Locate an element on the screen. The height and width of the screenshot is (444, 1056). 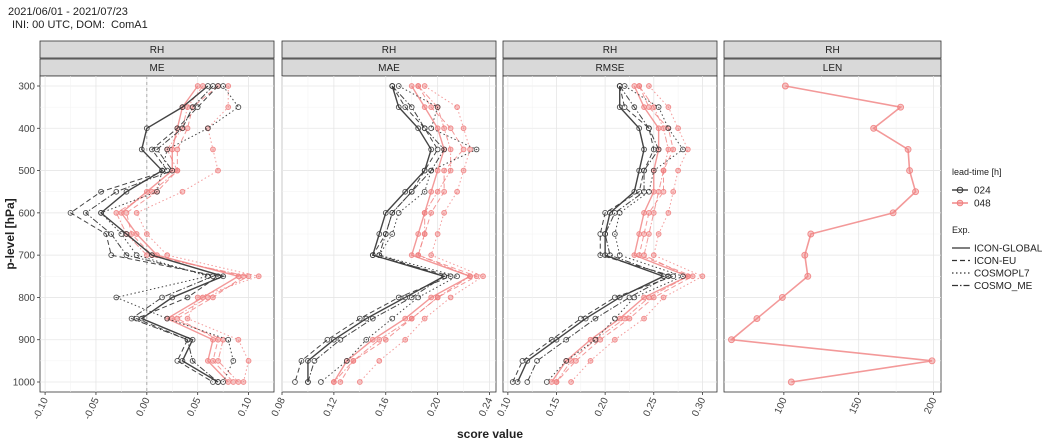
x-tick-label: 0.12 is located at coordinates (331, 407).